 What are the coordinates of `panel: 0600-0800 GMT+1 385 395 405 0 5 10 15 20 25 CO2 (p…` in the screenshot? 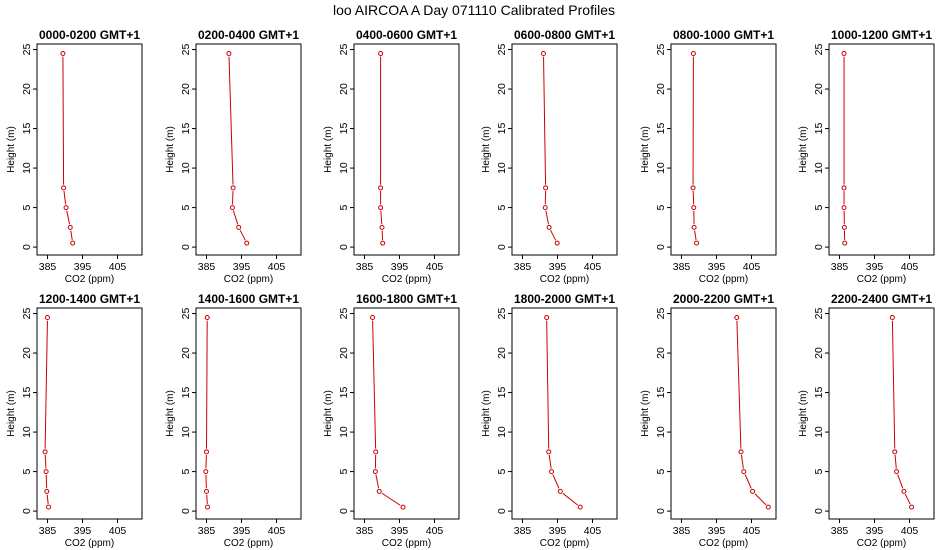 It's located at (549, 156).